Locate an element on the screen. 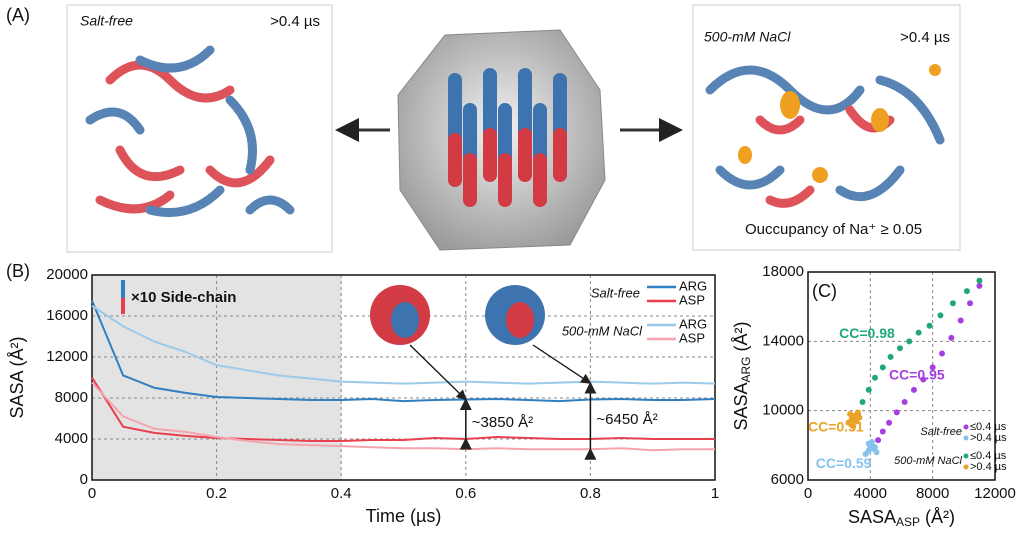 The image size is (1024, 539). x-tick-label: 0.6 is located at coordinates (465, 493).